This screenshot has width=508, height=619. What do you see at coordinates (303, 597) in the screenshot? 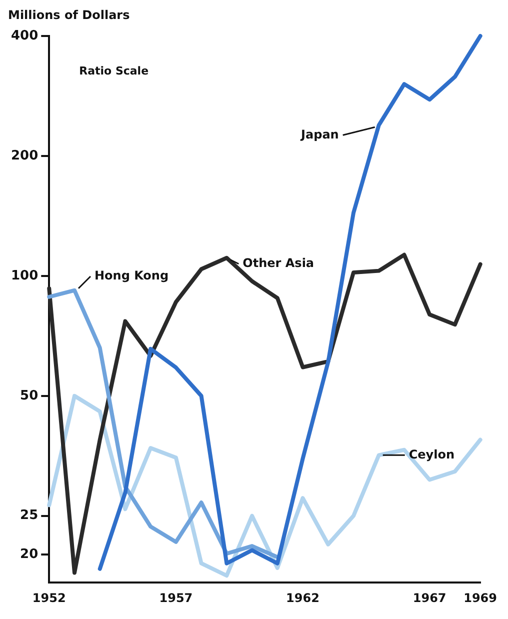
I see `x-tick-label: 1962` at bounding box center [303, 597].